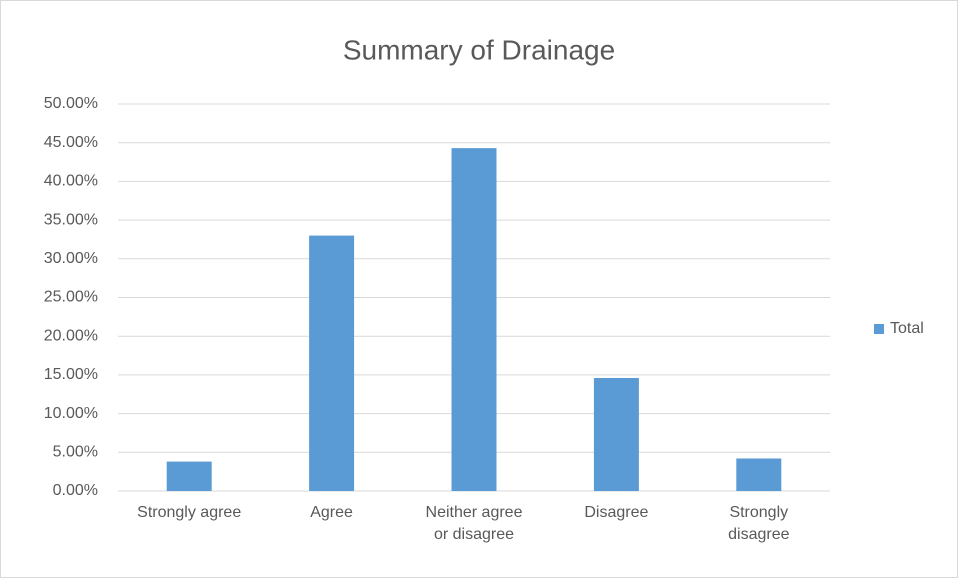 This screenshot has height=578, width=958. I want to click on x-tick-label: Neither agree or disagree, so click(474, 523).